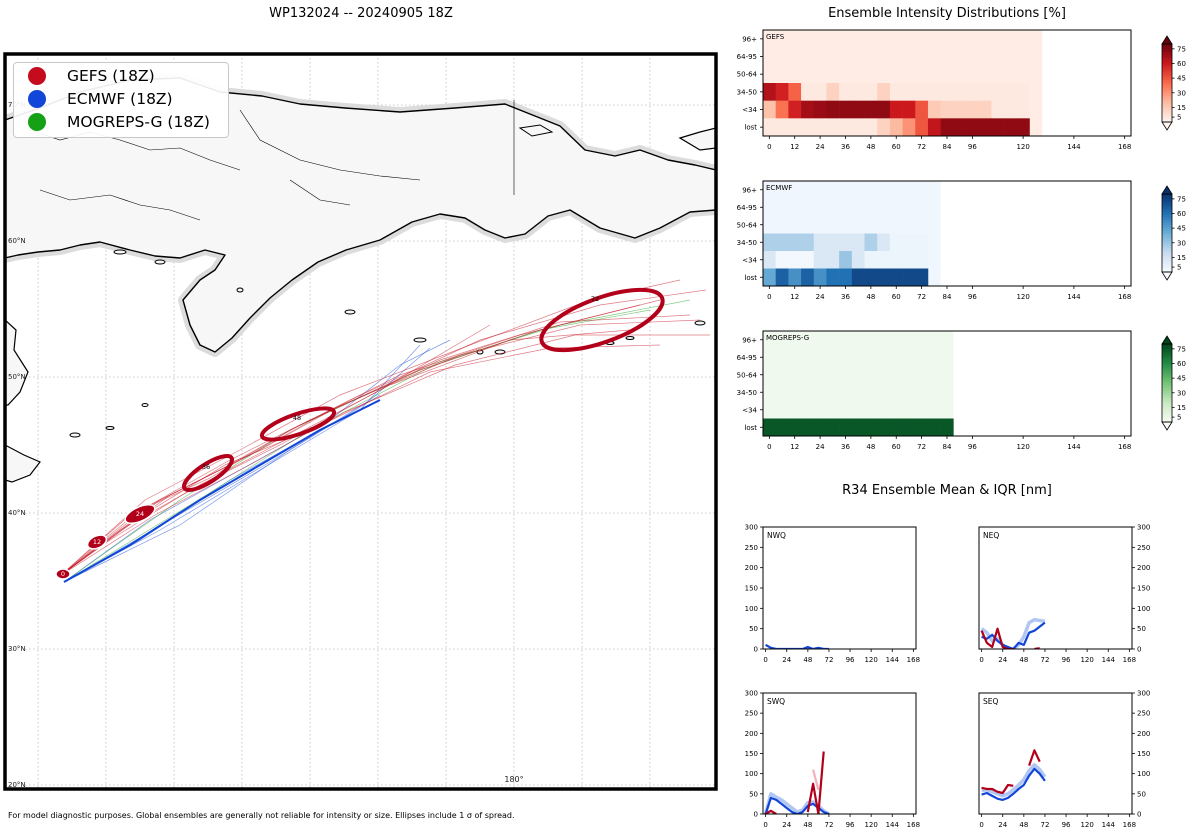 This screenshot has height=840, width=1200. What do you see at coordinates (1181, 93) in the screenshot?
I see `colorbar-tick-label: 30` at bounding box center [1181, 93].